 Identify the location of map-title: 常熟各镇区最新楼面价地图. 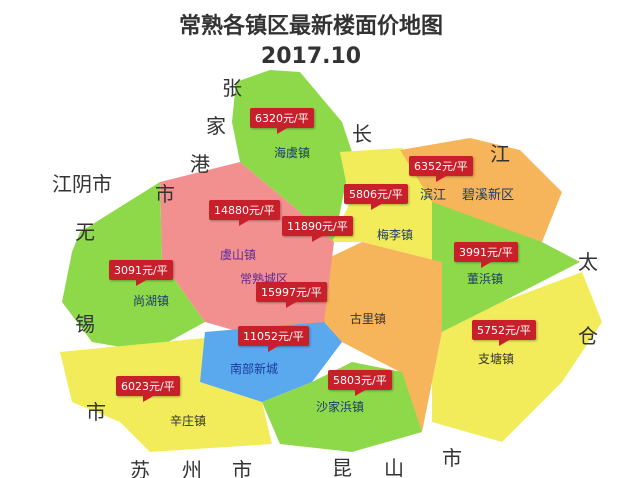
(310, 26).